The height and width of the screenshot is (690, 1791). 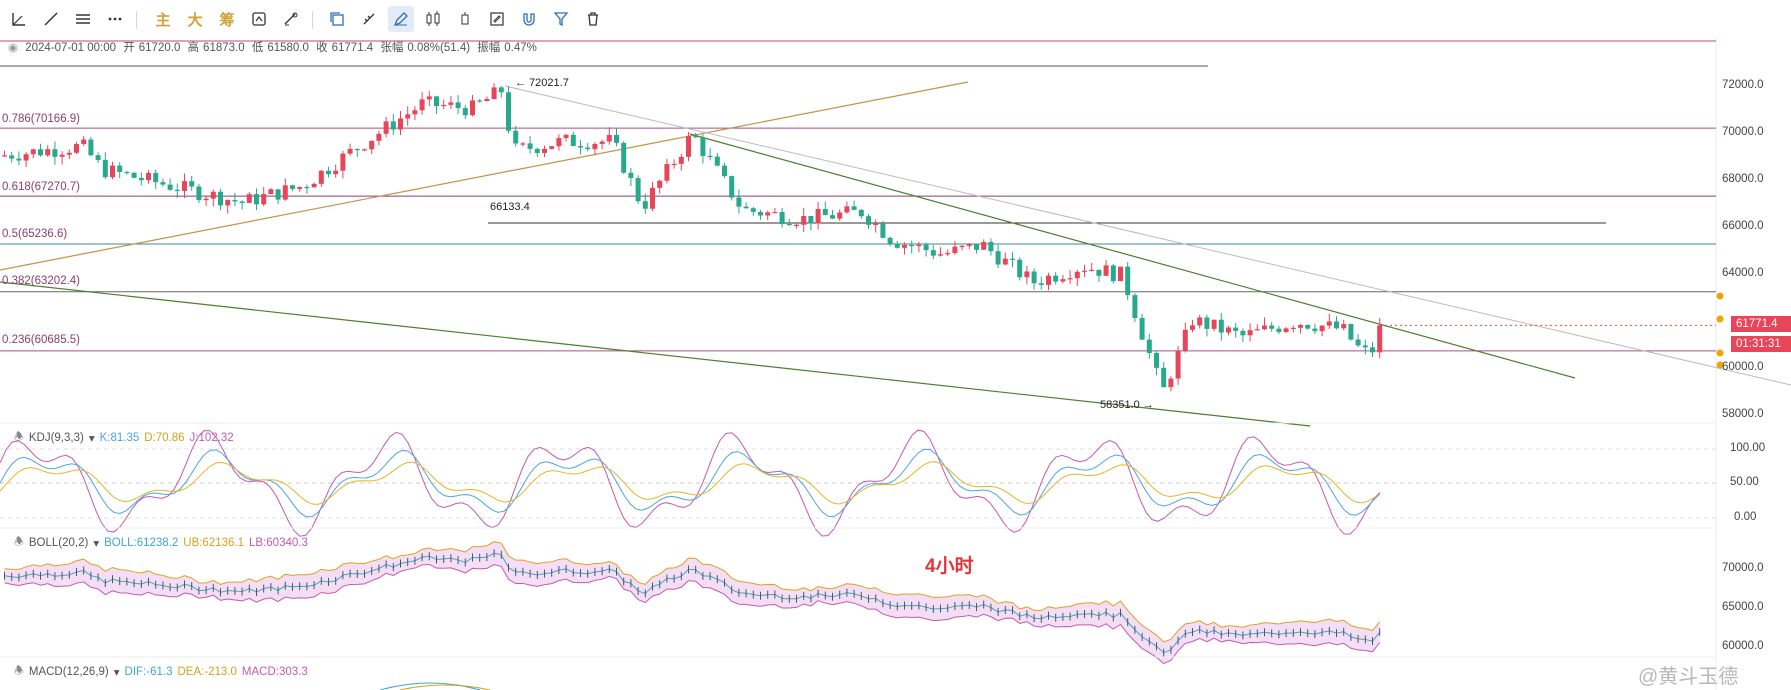 I want to click on main-chart-button: 主, so click(x=163, y=20).